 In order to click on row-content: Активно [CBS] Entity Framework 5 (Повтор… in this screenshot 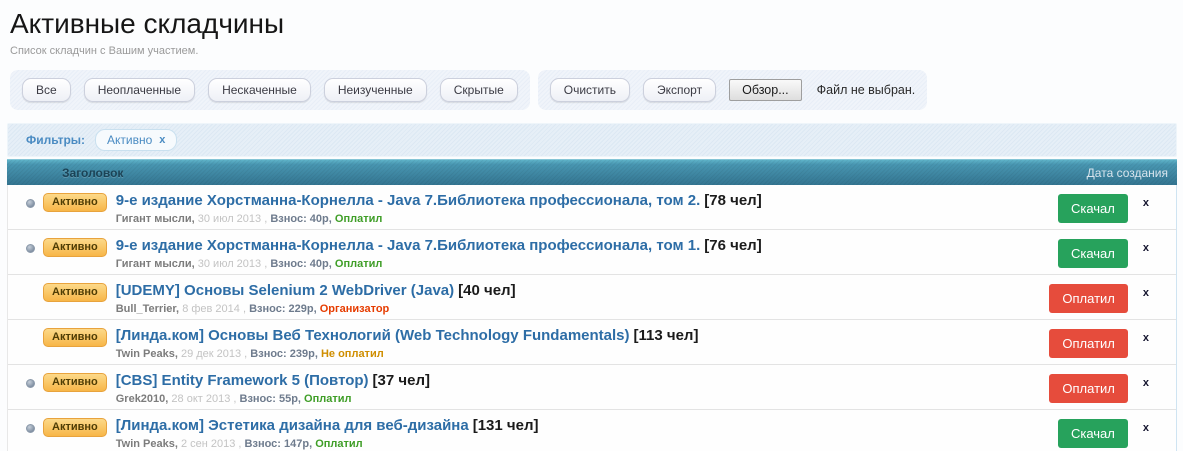, I will do `click(528, 387)`.